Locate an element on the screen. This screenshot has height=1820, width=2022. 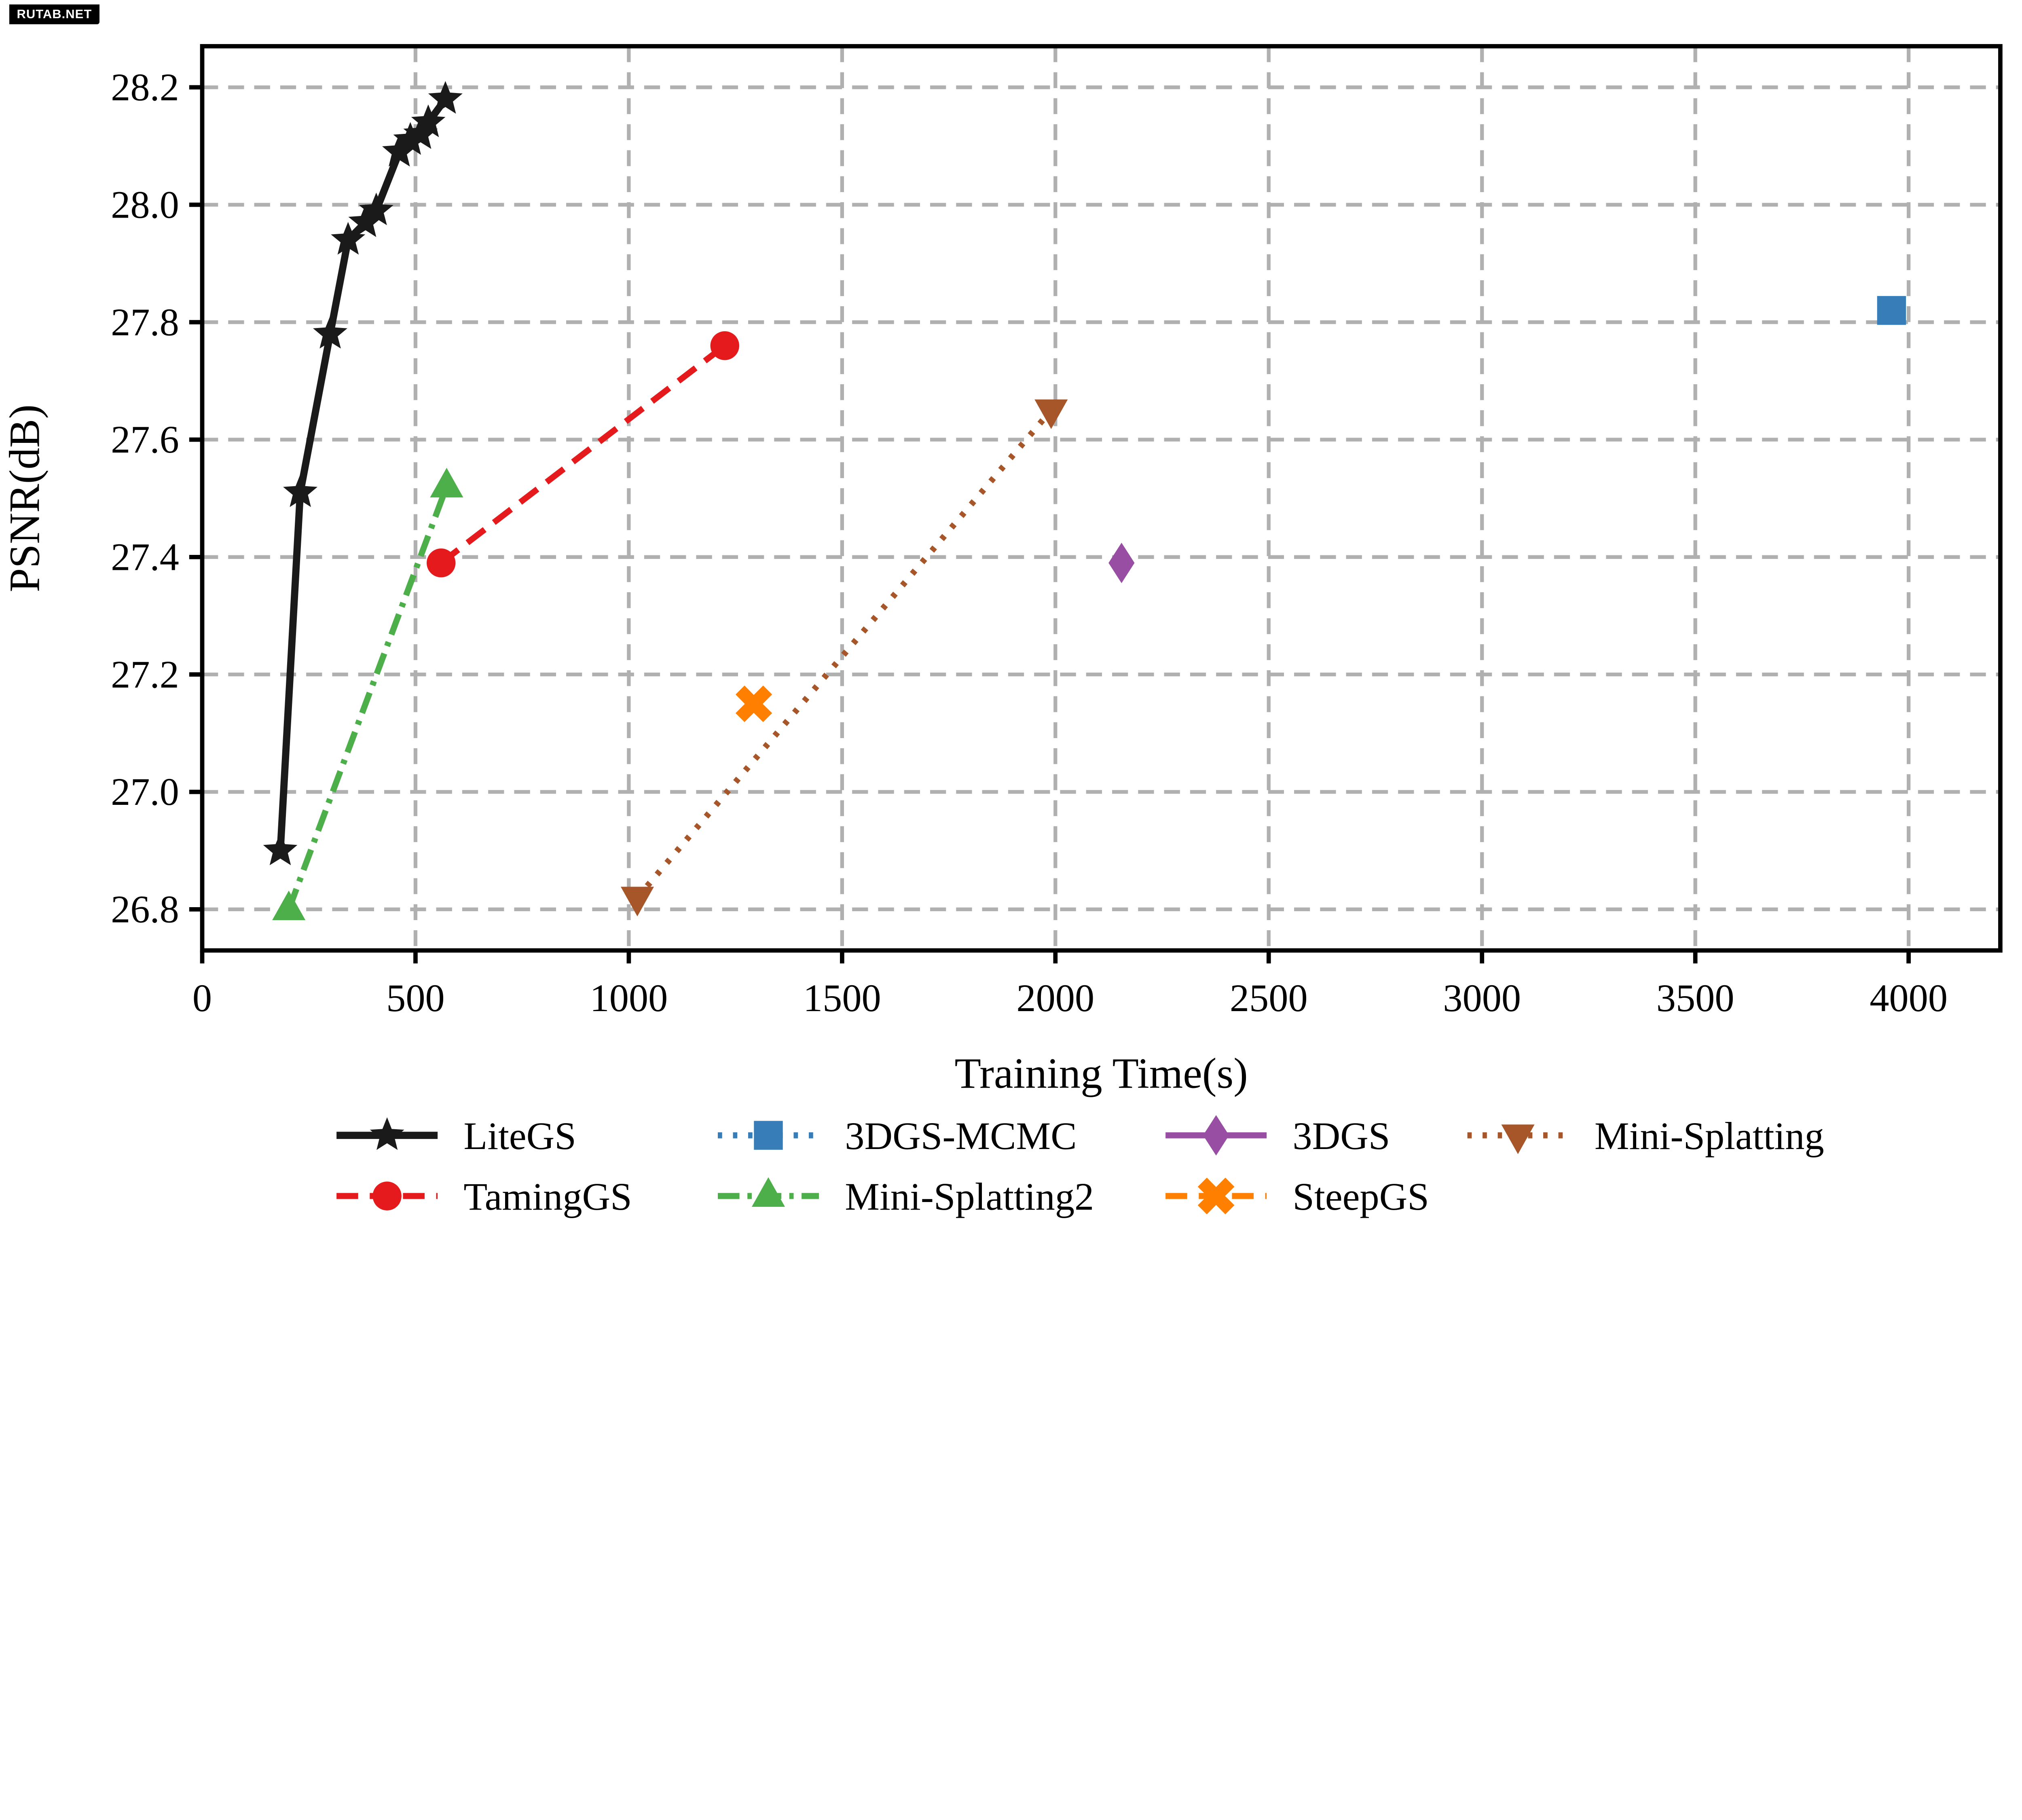
legend-item-Mini-Splatting2: Mini-Splatting2 is located at coordinates (906, 1196).